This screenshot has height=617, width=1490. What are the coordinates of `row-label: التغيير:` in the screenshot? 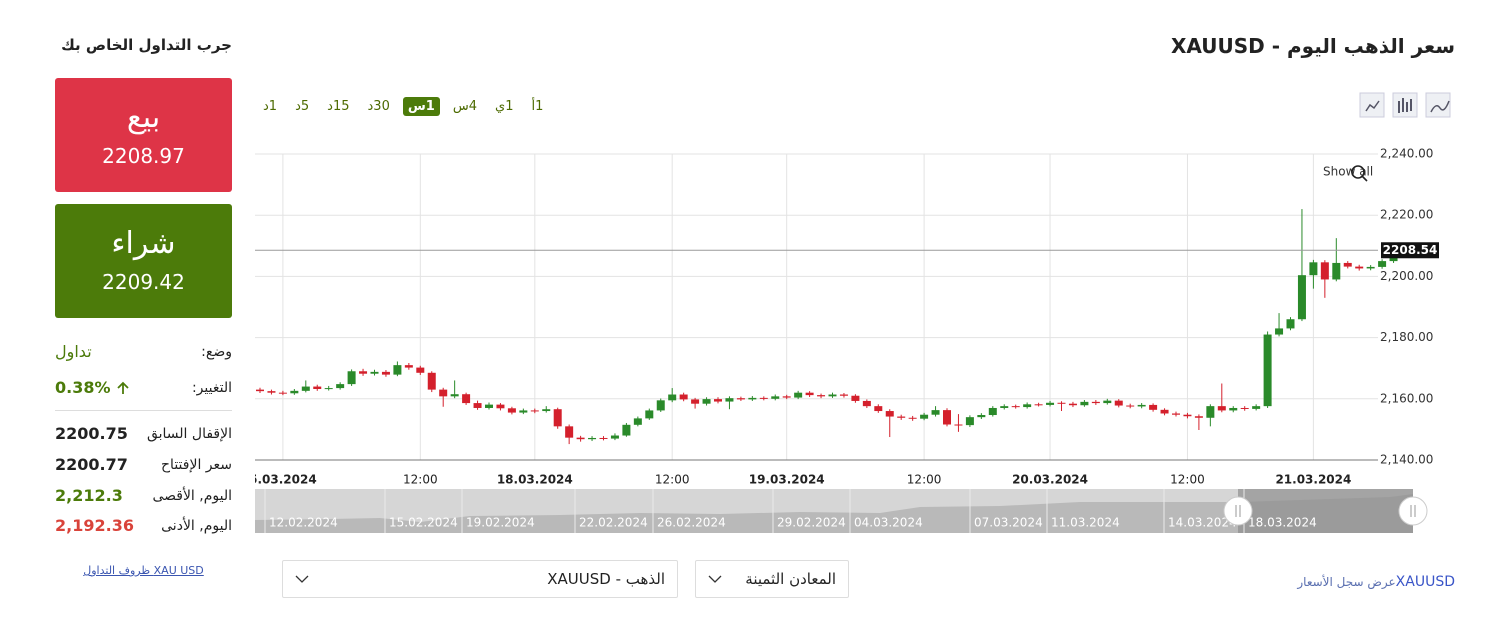 It's located at (211, 387).